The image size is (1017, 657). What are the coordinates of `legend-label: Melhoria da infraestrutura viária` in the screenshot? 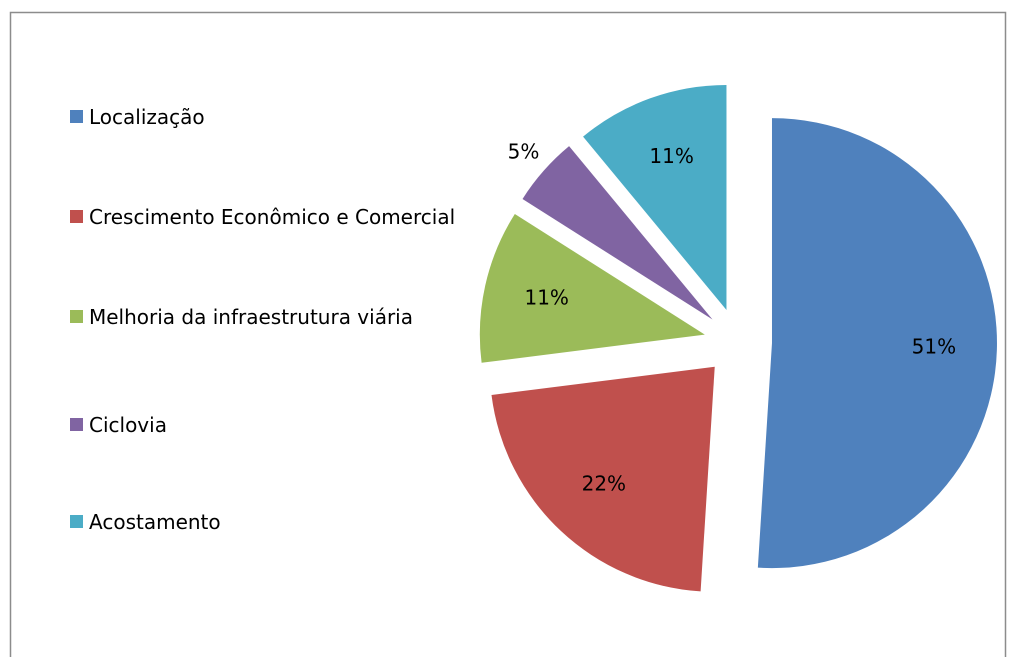 It's located at (251, 317).